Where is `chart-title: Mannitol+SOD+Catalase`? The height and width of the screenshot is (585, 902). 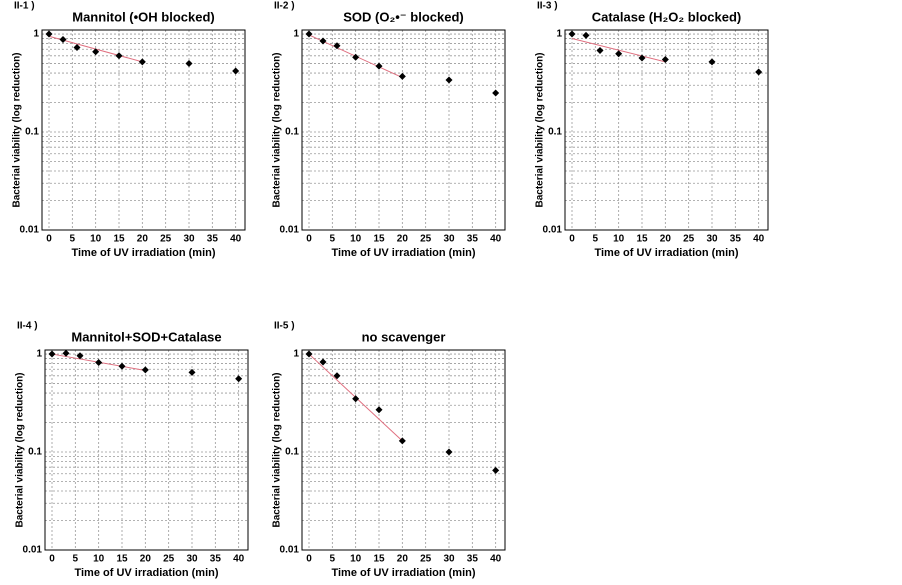 chart-title: Mannitol+SOD+Catalase is located at coordinates (146, 336).